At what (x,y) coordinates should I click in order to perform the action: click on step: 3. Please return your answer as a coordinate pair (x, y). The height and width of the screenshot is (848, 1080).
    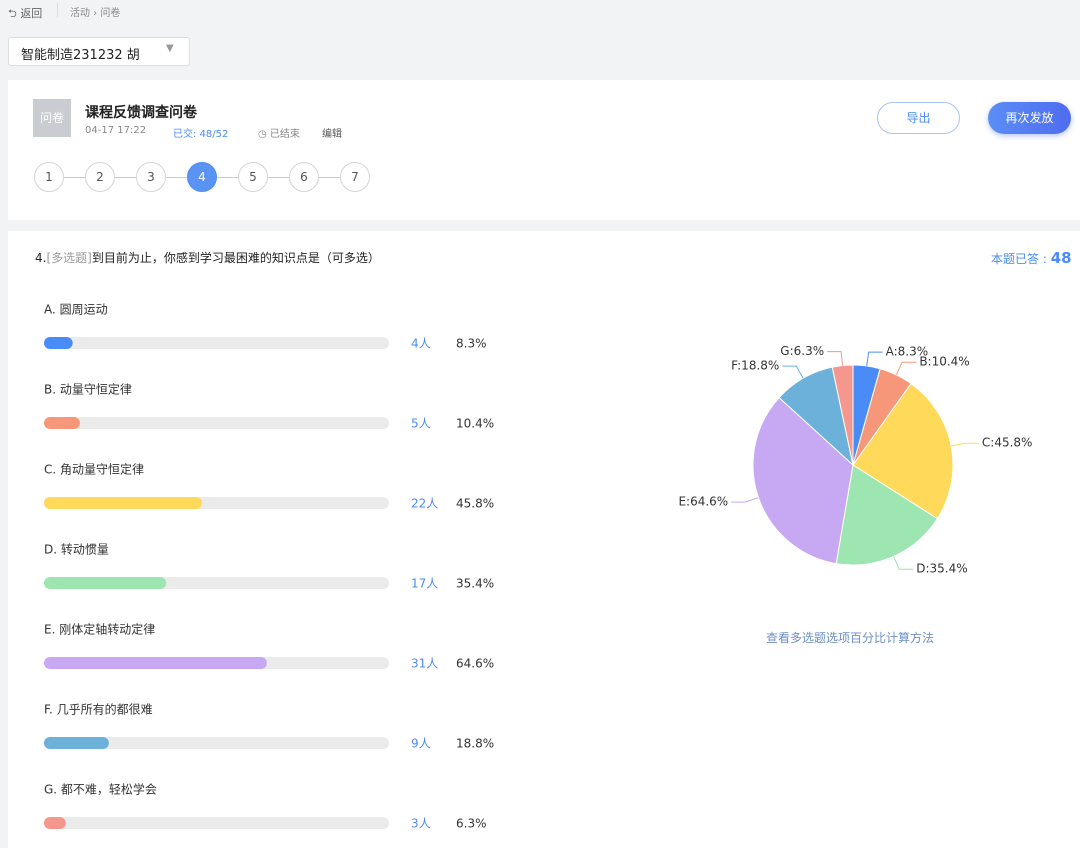
    Looking at the image, I should click on (151, 177).